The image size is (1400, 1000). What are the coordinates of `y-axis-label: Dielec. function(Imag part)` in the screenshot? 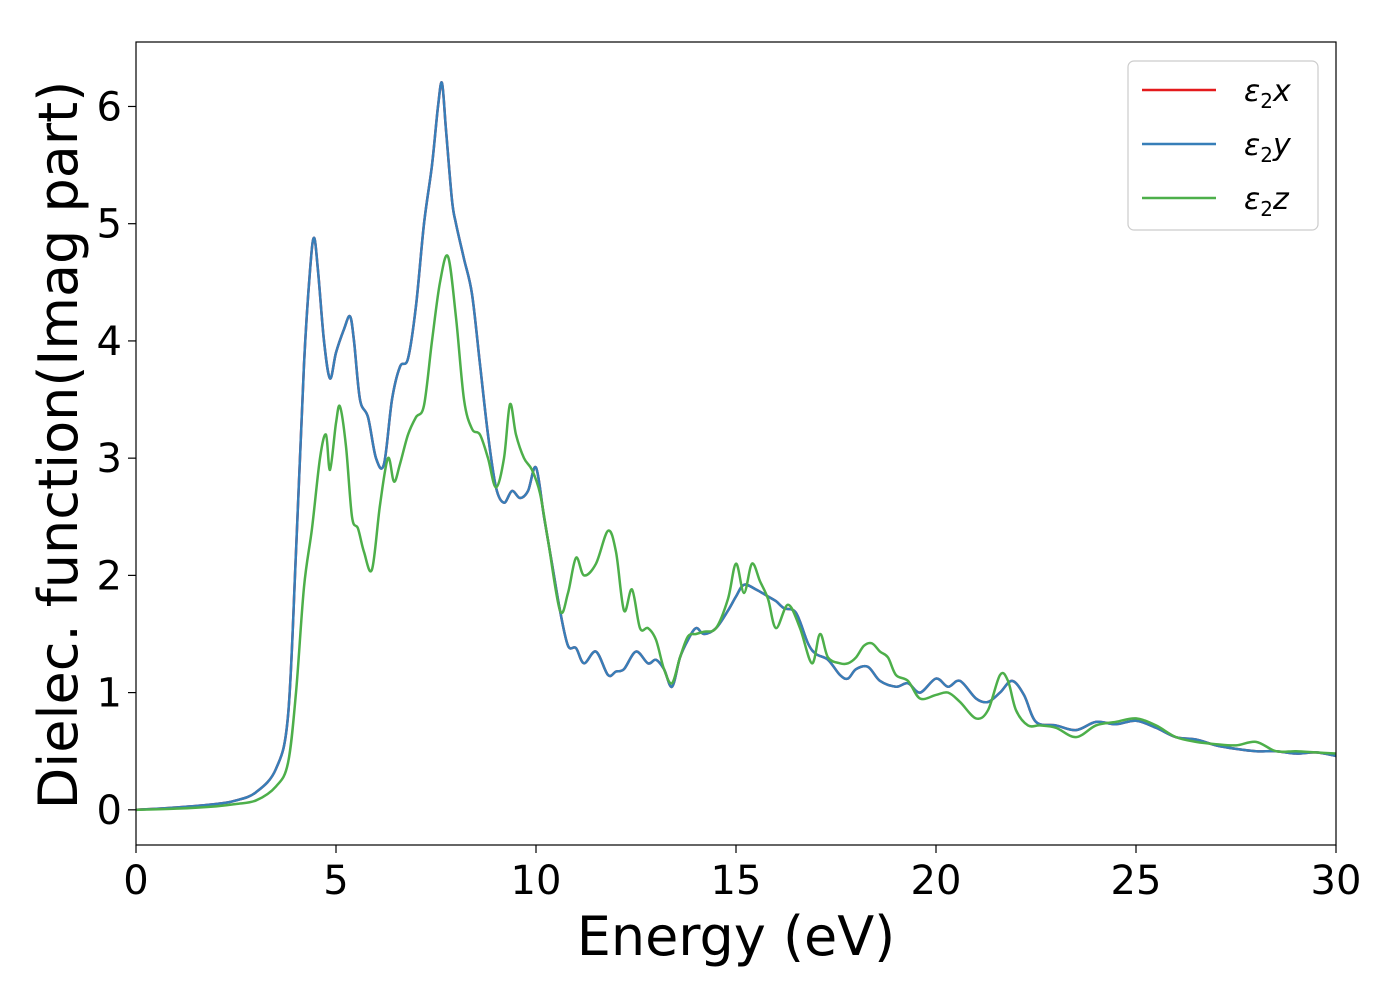 It's located at (58, 445).